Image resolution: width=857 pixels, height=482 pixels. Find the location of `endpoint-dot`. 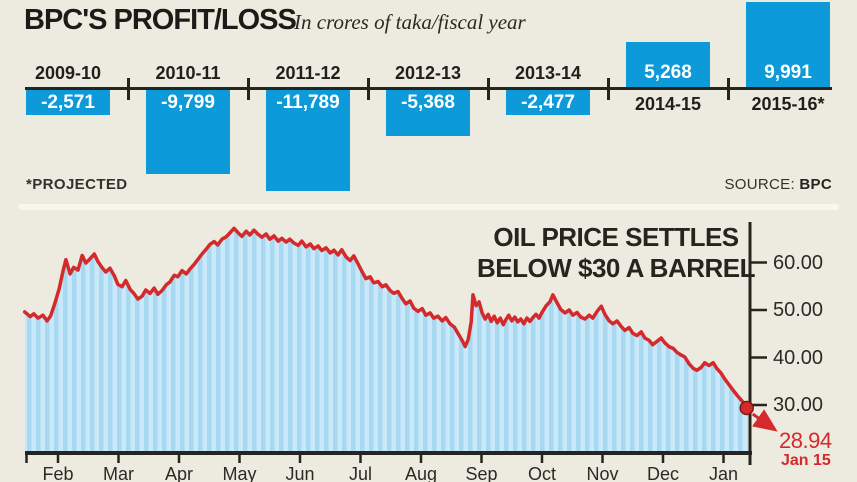

endpoint-dot is located at coordinates (746, 408).